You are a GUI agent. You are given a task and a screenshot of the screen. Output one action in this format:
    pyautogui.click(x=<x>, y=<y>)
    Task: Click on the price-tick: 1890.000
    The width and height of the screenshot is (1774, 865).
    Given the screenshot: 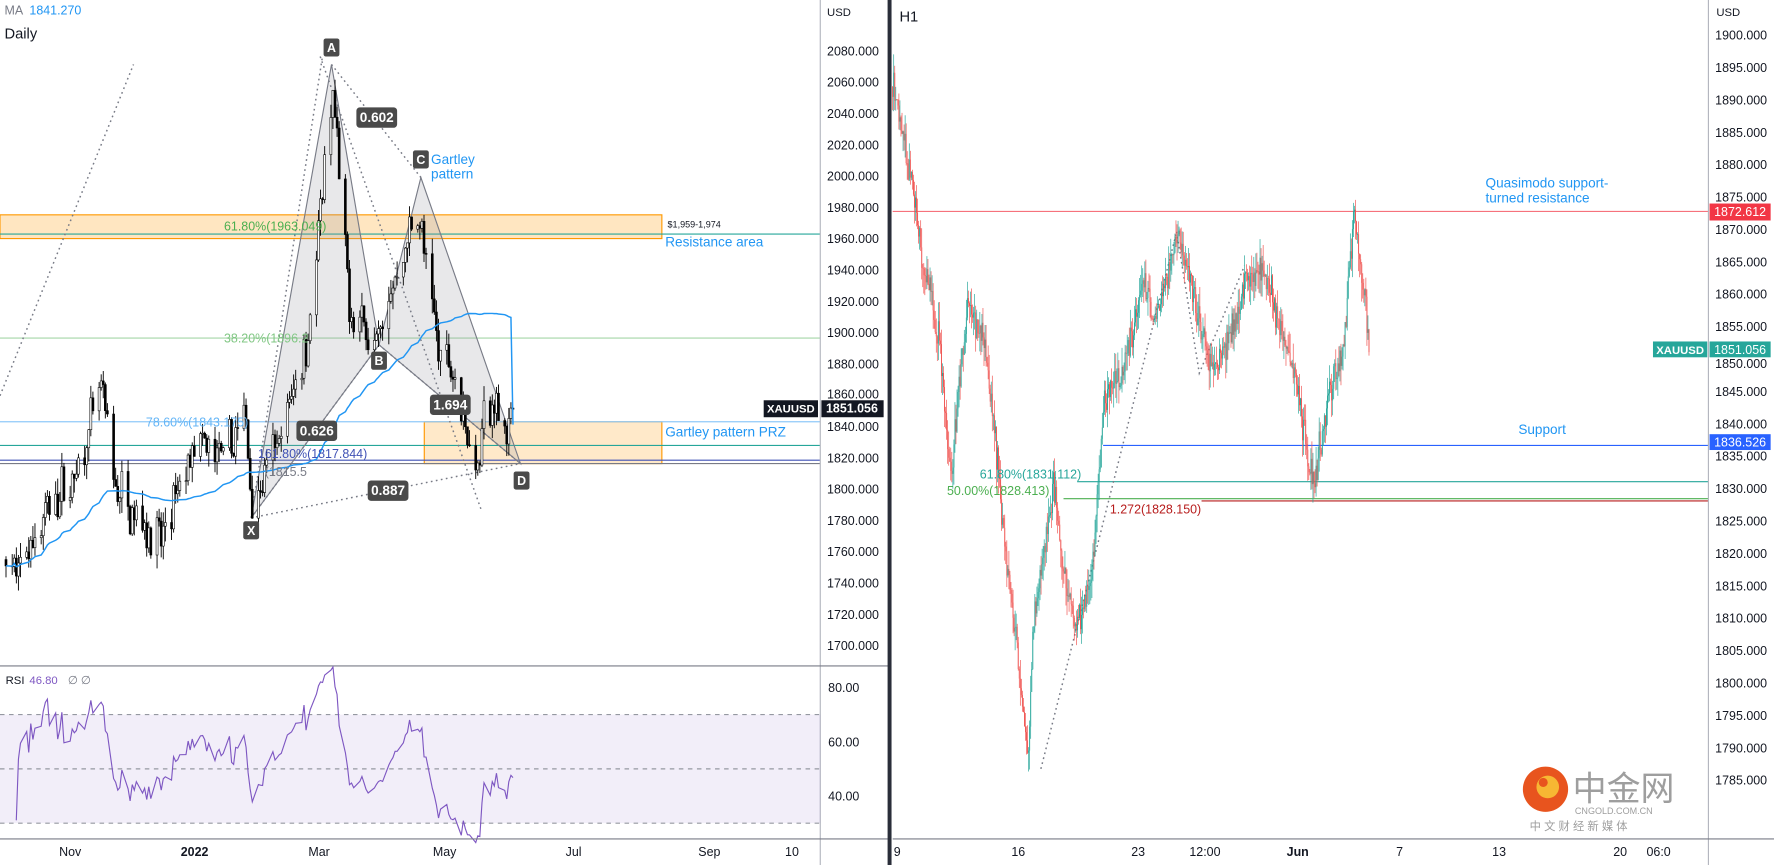 What is the action you would take?
    pyautogui.click(x=1741, y=100)
    